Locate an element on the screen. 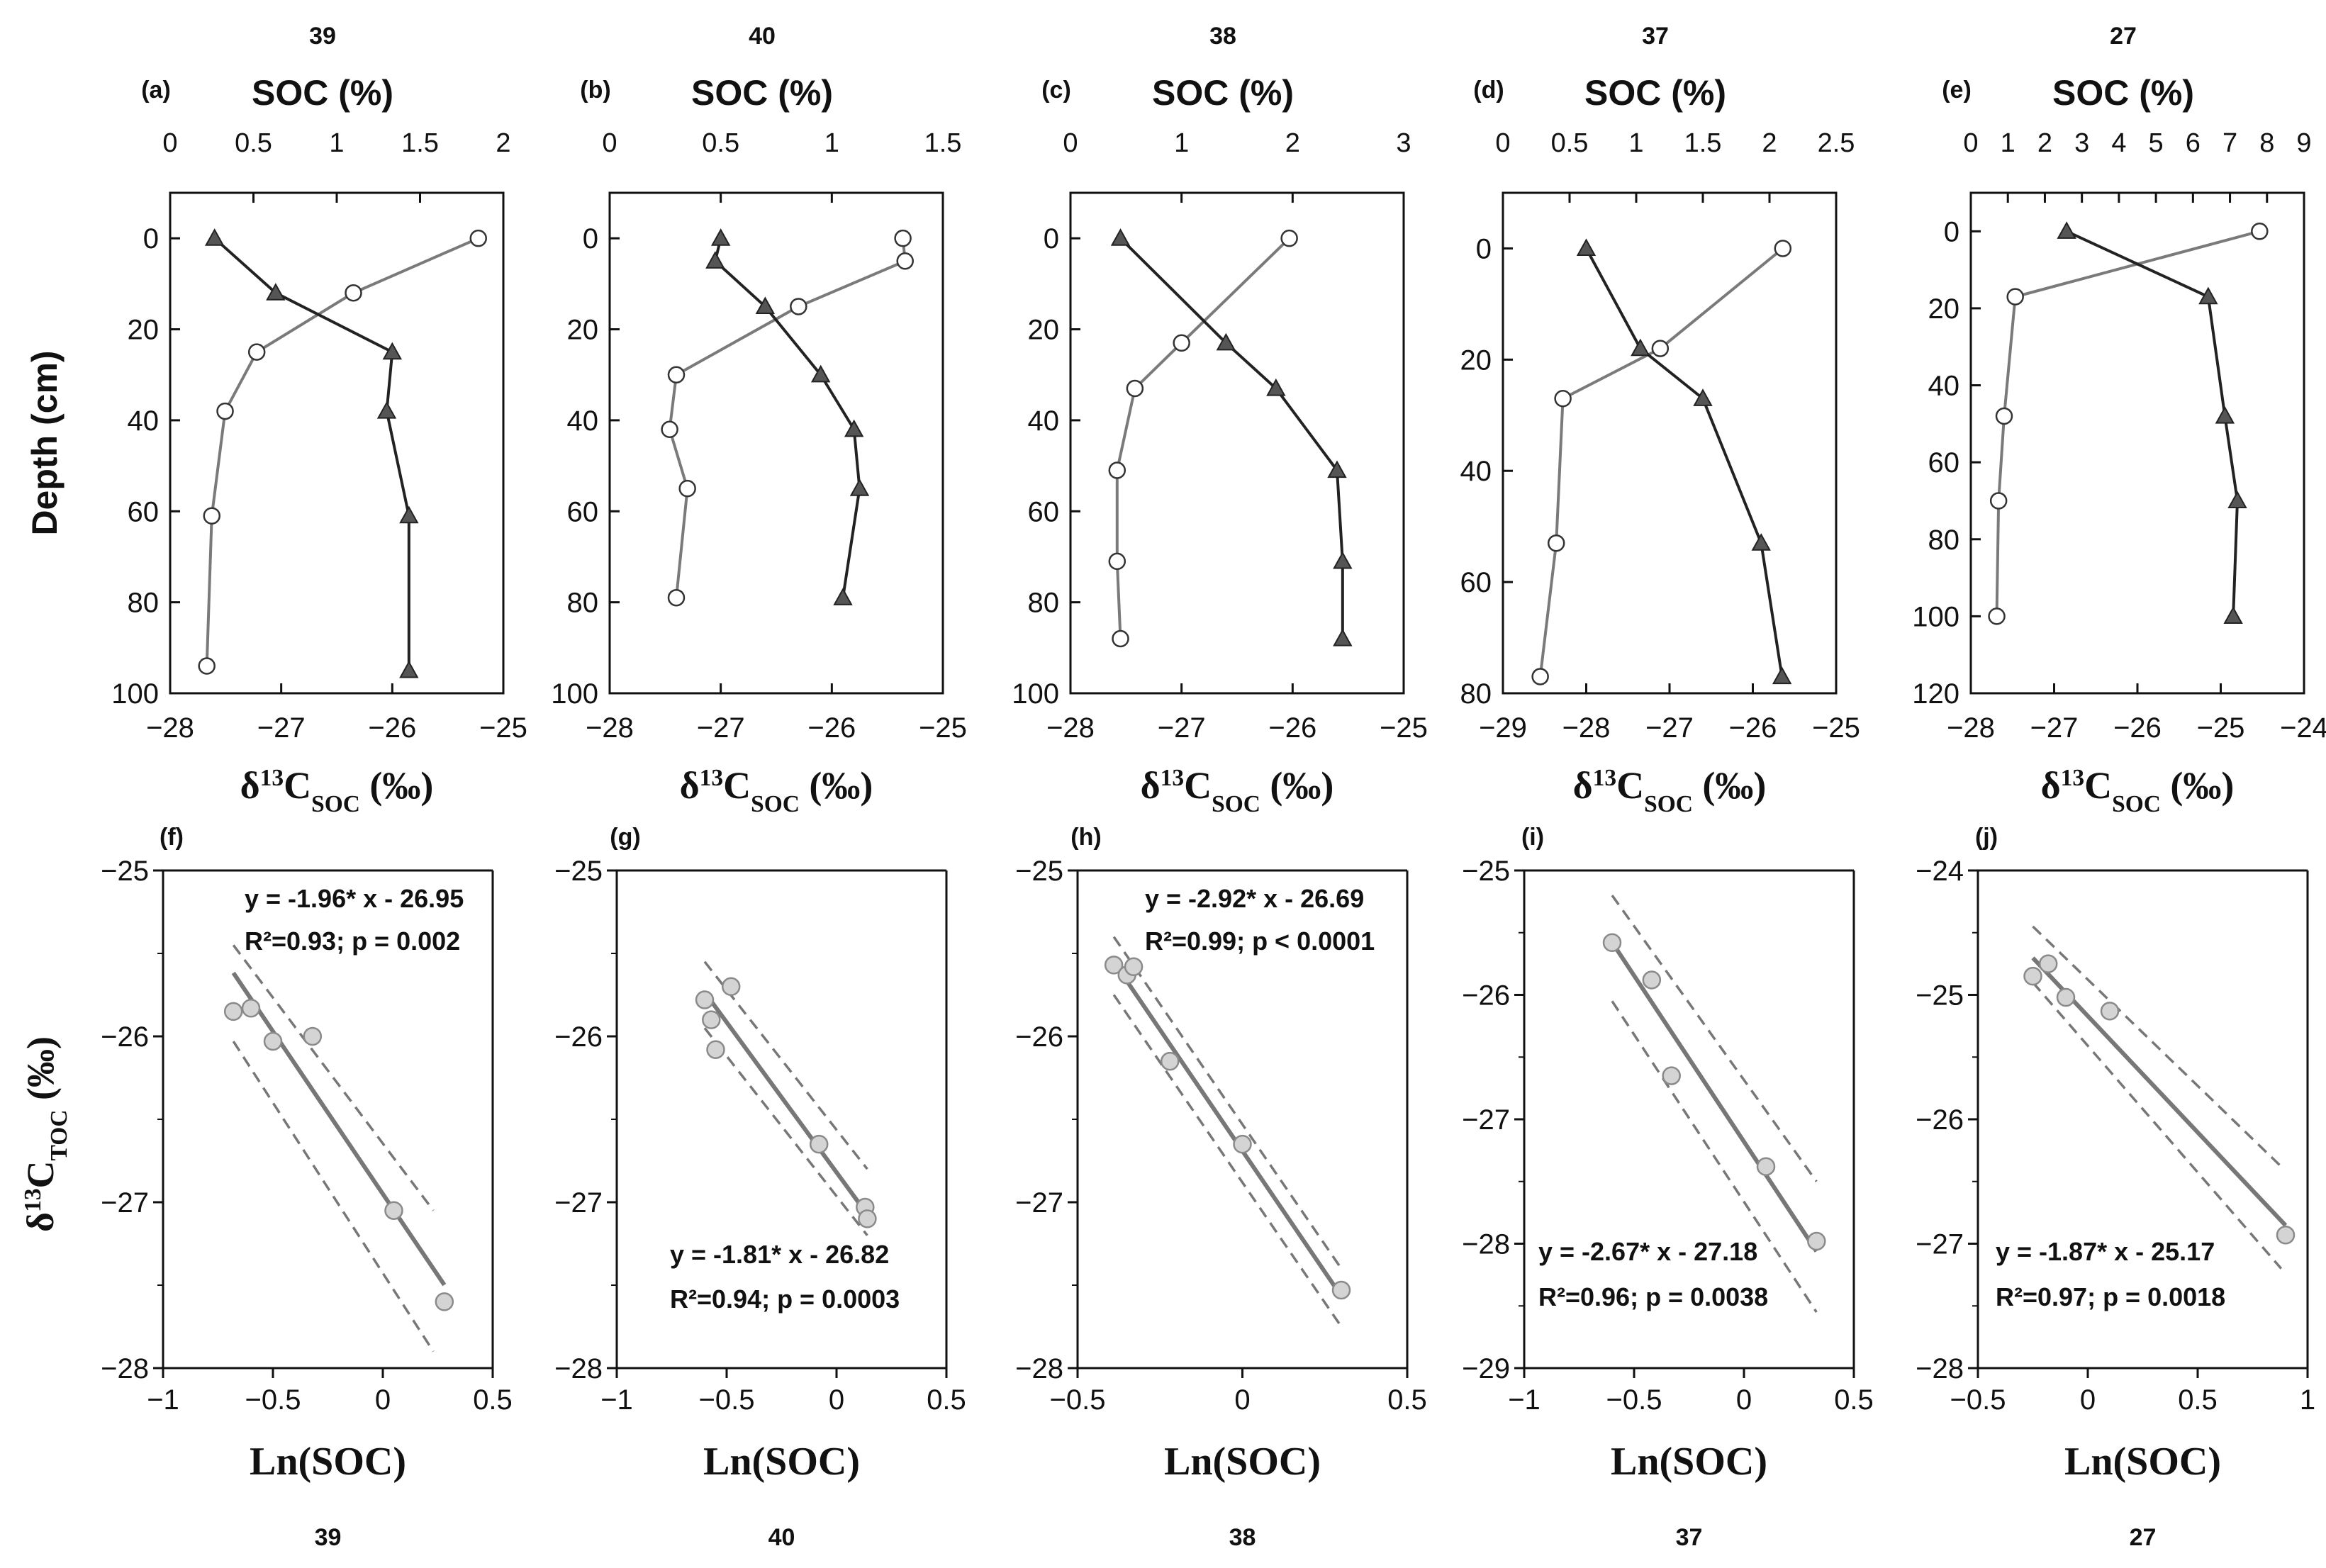 This screenshot has height=1568, width=2326. delta13c-series-line is located at coordinates (1231, 438).